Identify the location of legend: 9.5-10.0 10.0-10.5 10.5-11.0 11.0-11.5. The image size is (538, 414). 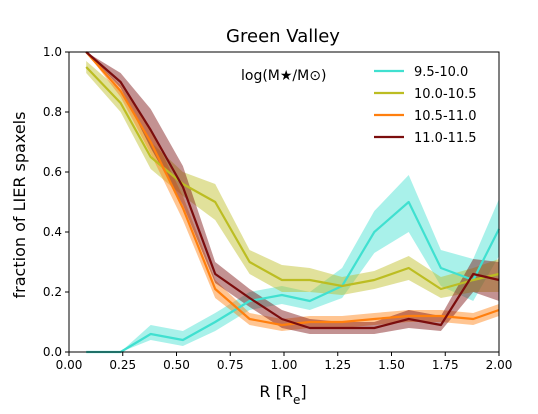
(425, 105).